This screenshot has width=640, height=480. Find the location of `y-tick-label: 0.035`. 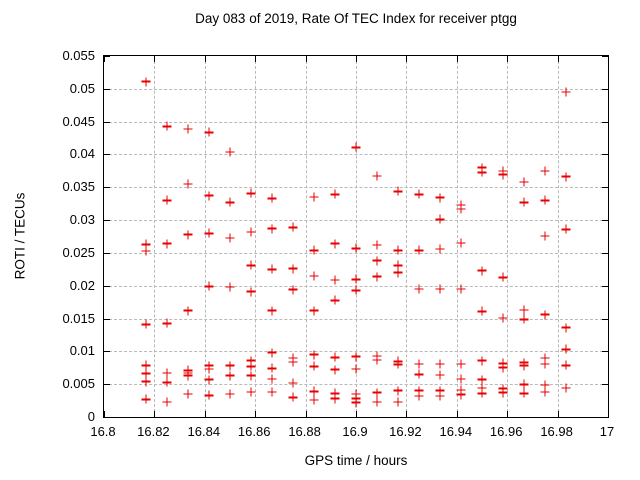

y-tick-label: 0.035 is located at coordinates (78, 187).